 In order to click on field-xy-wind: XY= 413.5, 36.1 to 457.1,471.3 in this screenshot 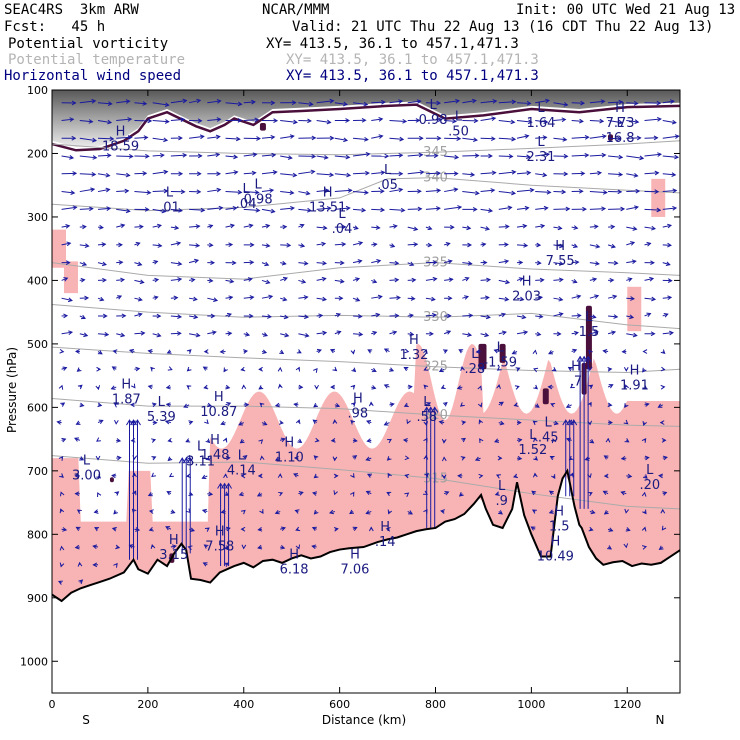, I will do `click(412, 76)`.